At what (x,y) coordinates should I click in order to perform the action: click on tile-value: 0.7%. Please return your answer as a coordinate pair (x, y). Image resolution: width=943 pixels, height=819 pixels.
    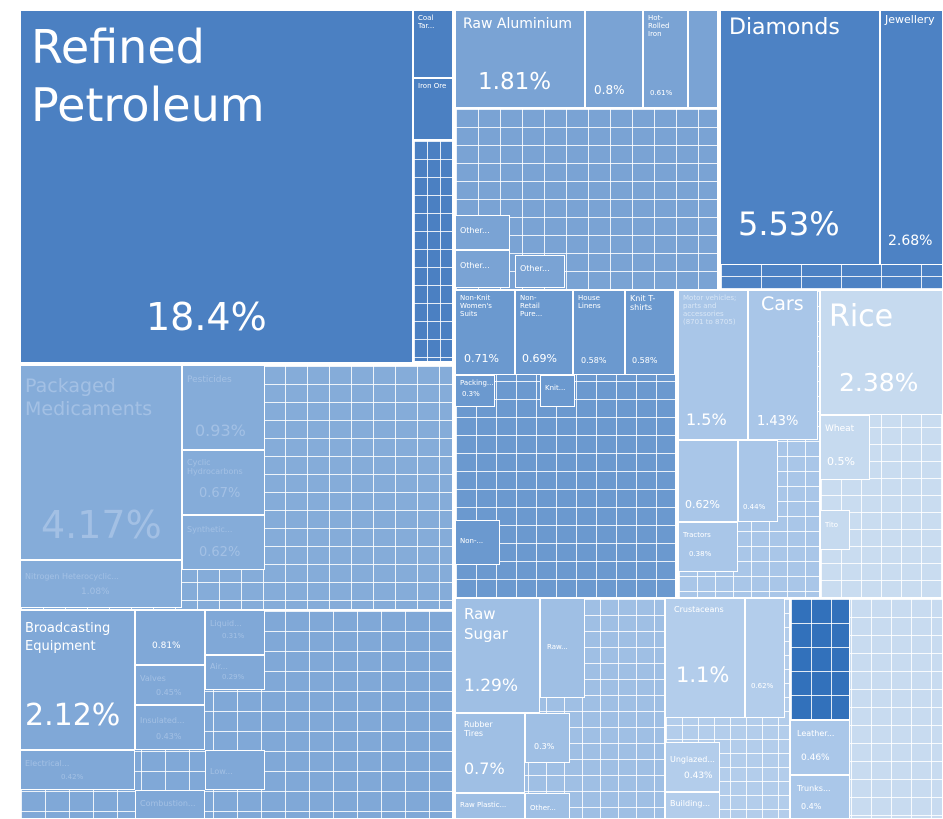
    Looking at the image, I should click on (484, 768).